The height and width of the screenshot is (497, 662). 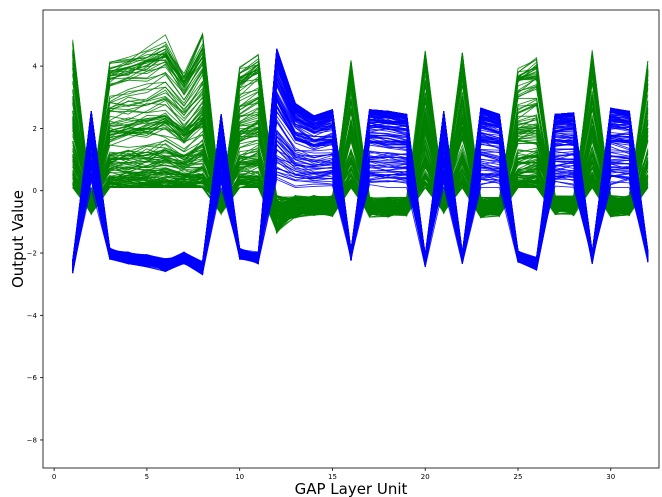 What do you see at coordinates (147, 477) in the screenshot?
I see `x-tick-label: 5` at bounding box center [147, 477].